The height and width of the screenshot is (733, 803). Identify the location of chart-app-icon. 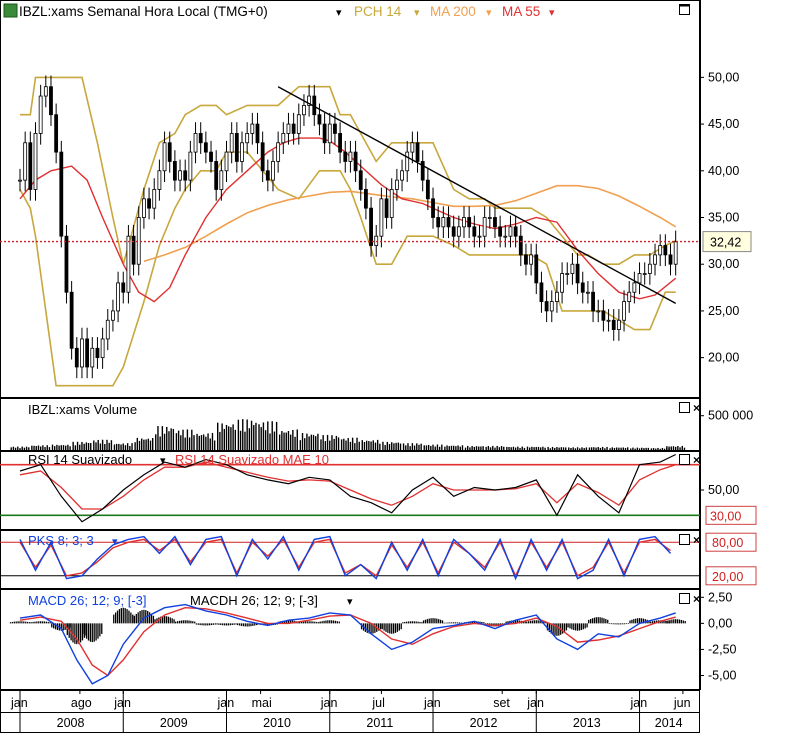
(10, 10).